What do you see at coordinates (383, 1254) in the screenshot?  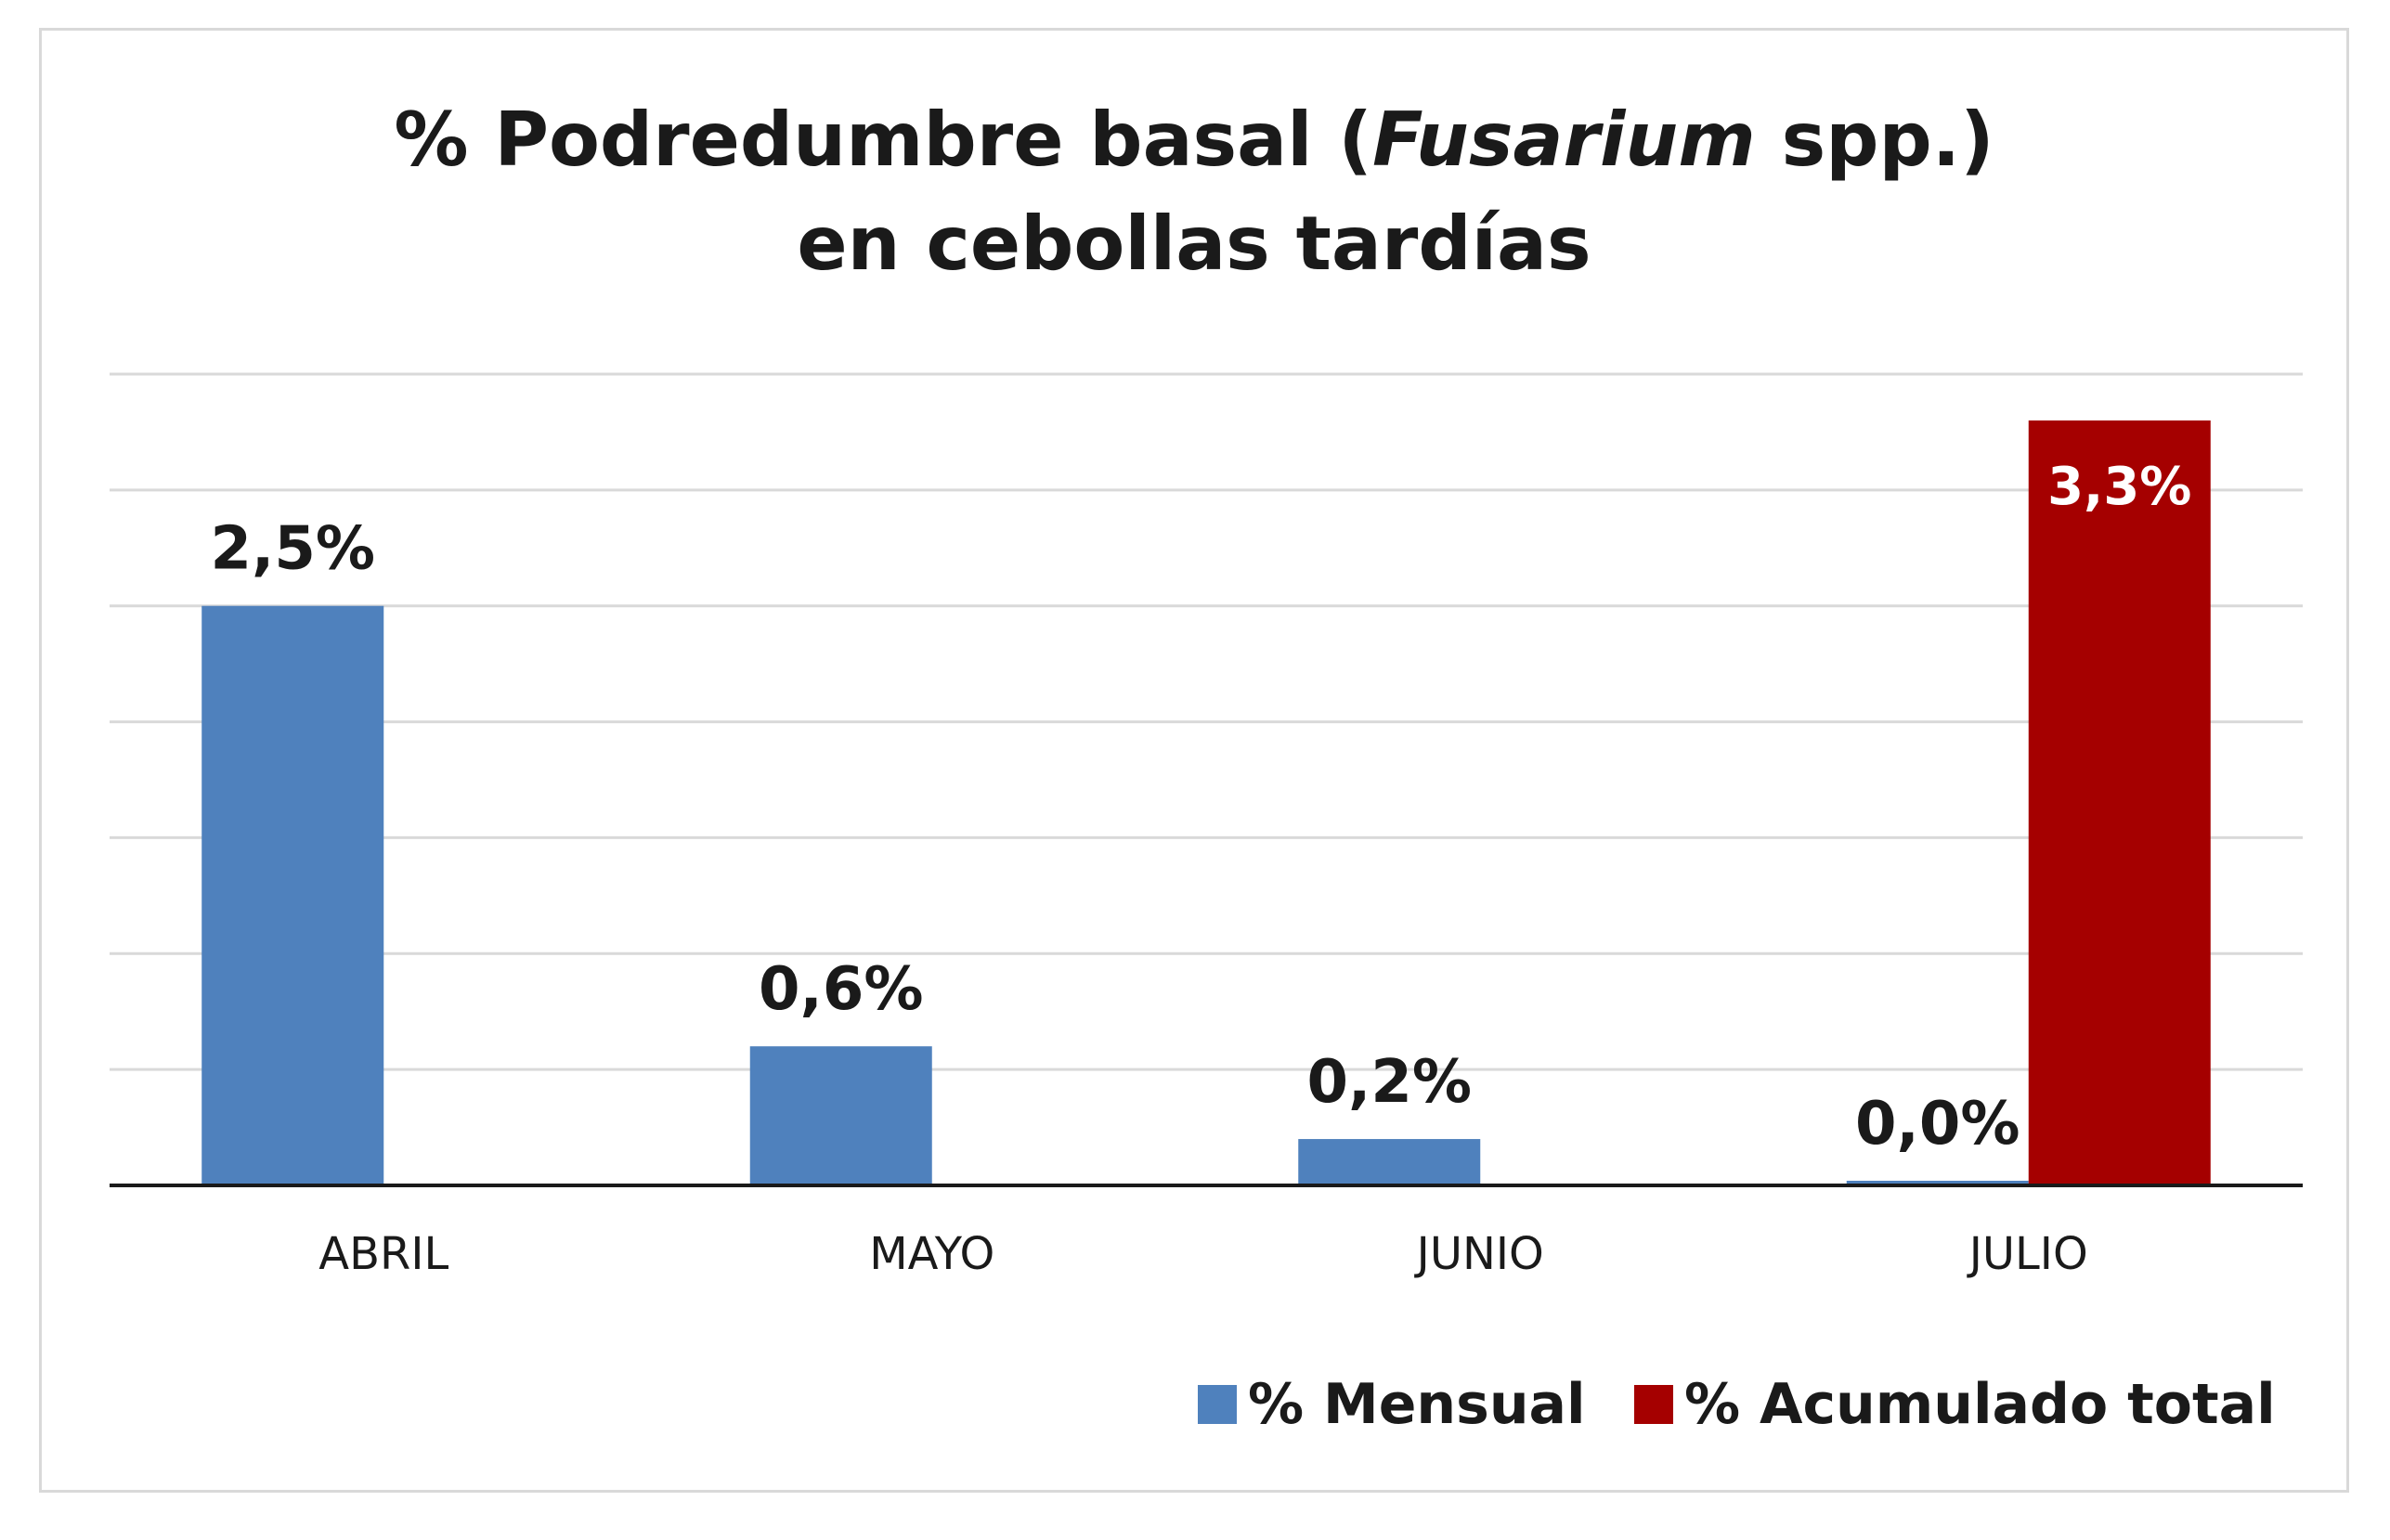 I see `x-tick-label: ABRIL` at bounding box center [383, 1254].